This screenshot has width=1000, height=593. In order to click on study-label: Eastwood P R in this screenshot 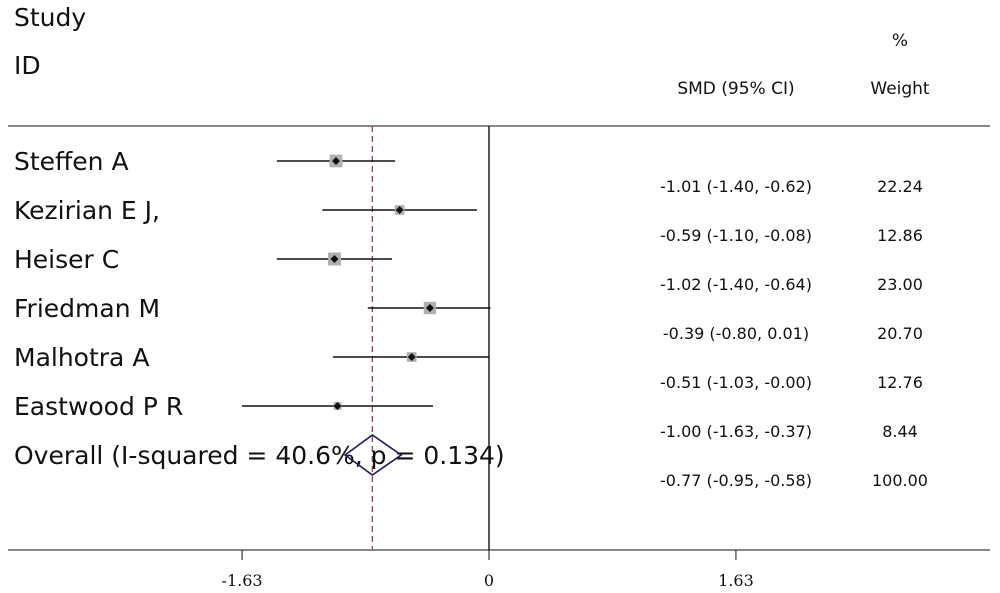, I will do `click(98, 406)`.